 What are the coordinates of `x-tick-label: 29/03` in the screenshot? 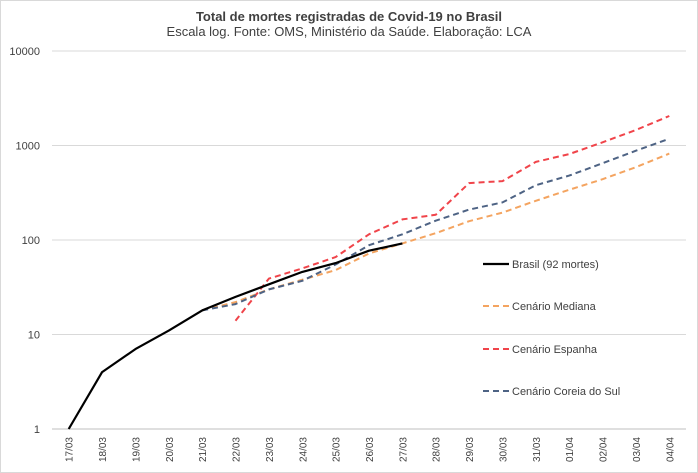 It's located at (470, 449).